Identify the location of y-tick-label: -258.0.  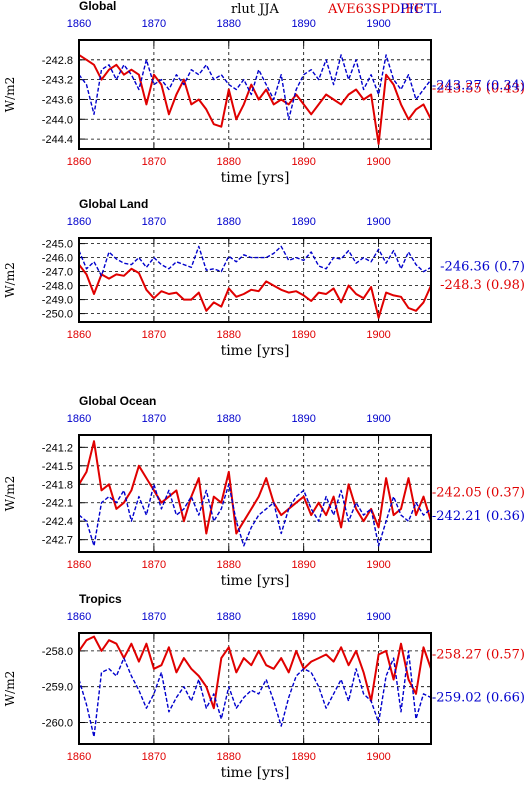
(57, 652).